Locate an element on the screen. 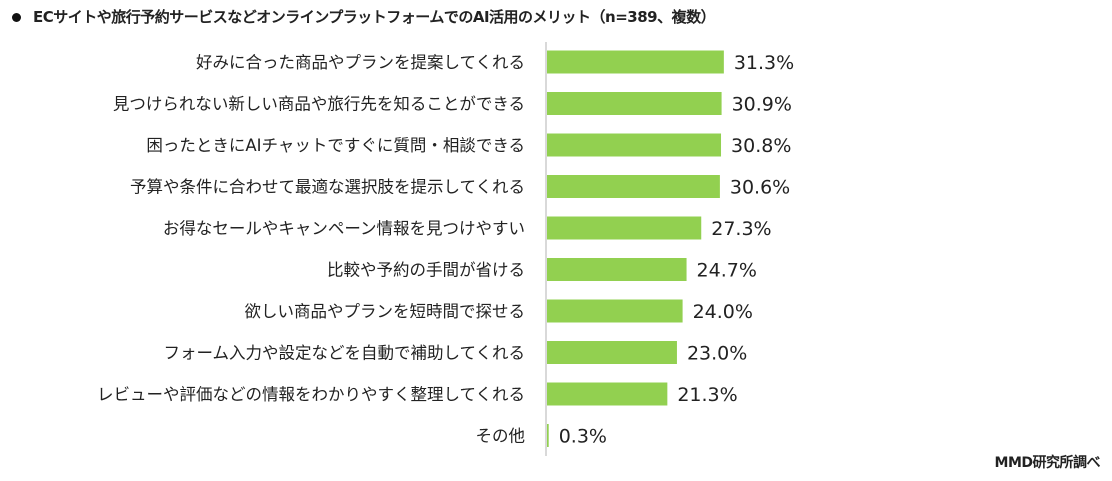  value-label: 30.8% is located at coordinates (761, 146).